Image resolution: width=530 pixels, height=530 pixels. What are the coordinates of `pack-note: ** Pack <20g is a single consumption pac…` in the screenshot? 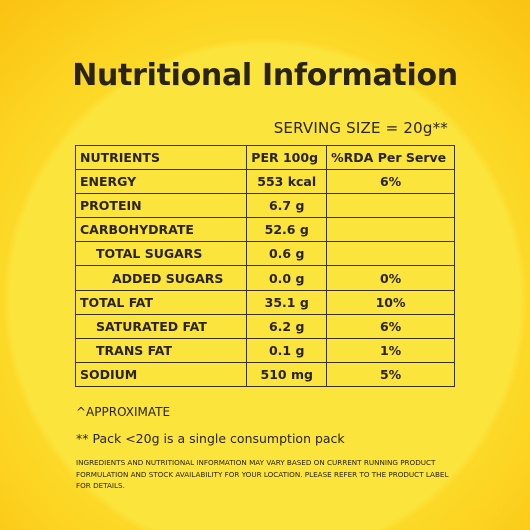 It's located at (210, 438).